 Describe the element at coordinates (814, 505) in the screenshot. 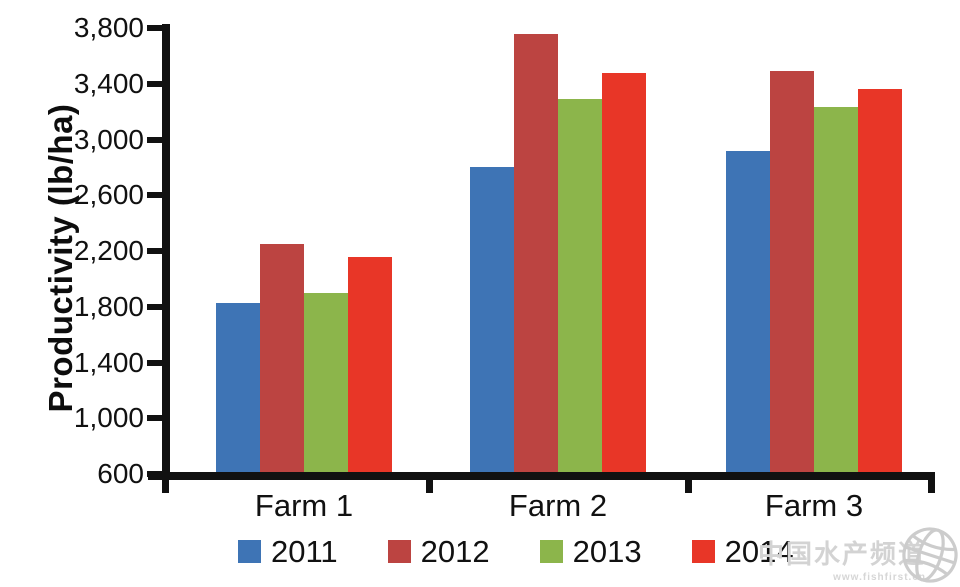

I see `x-category-label: Farm 3` at that location.